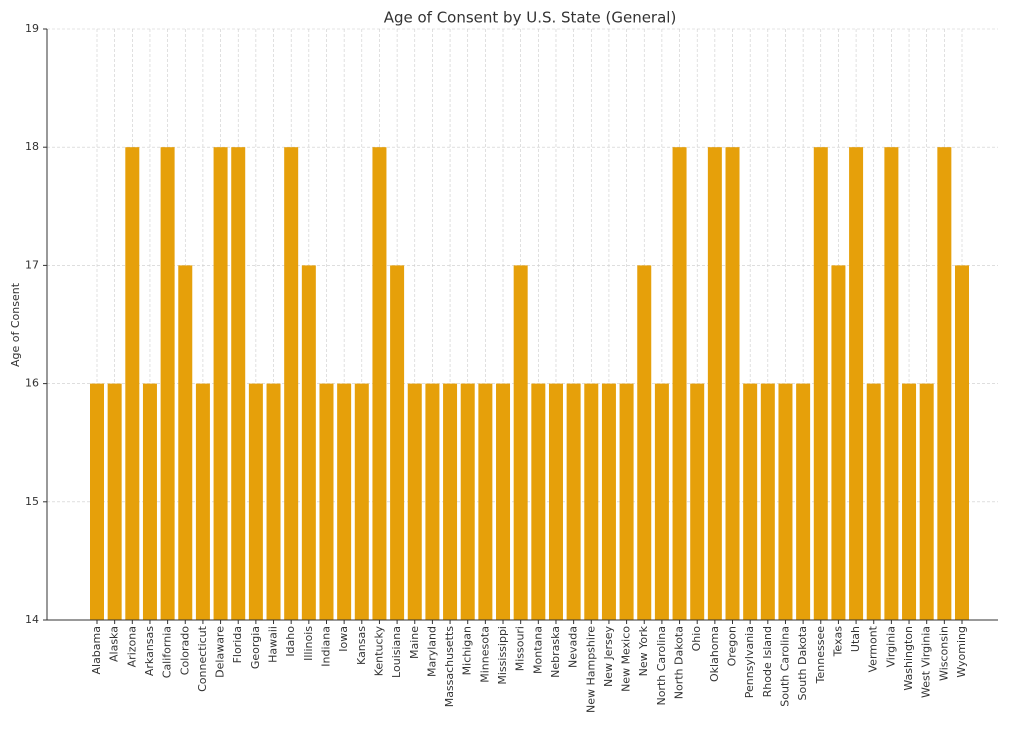 The image size is (1024, 735). I want to click on x-tick-label: Rhode Island, so click(767, 661).